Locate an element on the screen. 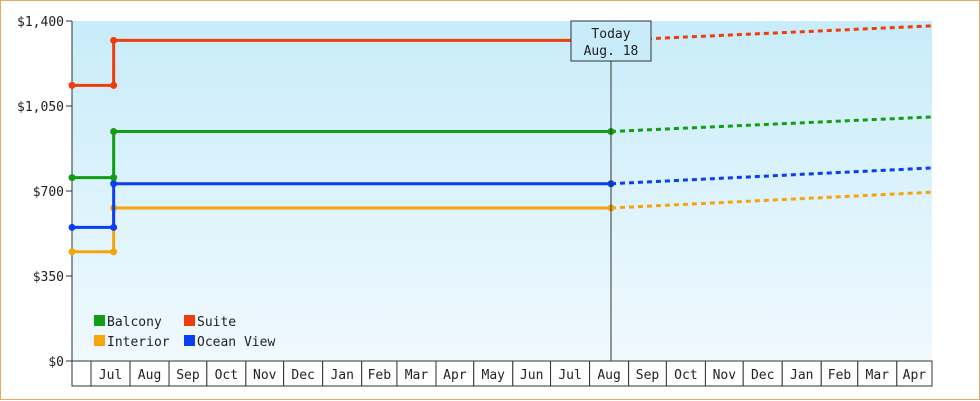 This screenshot has height=401, width=980. today-date-label: Aug. 18 is located at coordinates (611, 51).